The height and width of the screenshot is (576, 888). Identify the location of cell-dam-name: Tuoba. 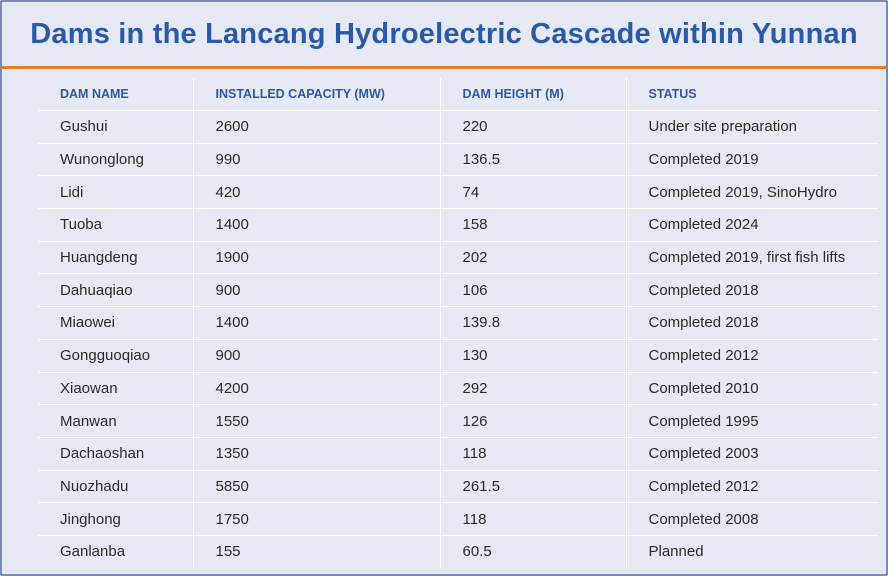
(115, 225).